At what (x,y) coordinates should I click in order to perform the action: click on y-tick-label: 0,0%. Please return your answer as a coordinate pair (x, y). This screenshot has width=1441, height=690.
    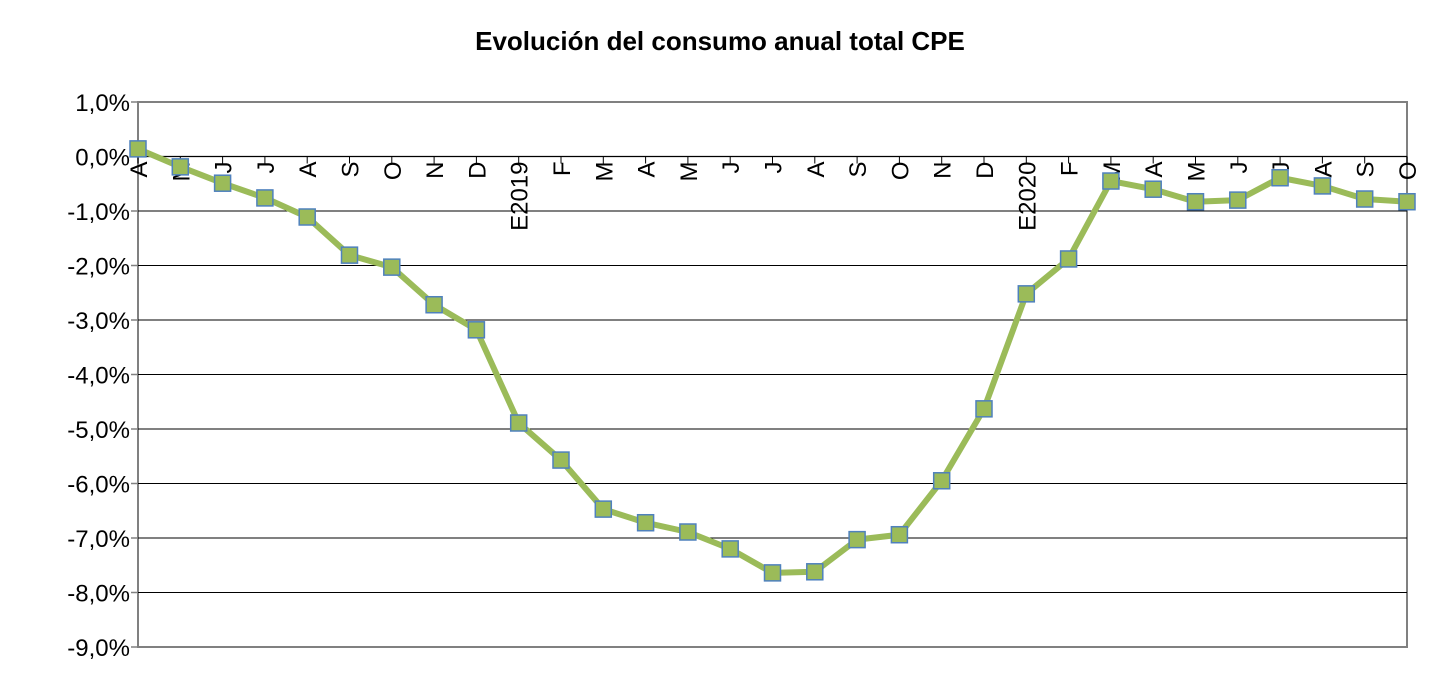
    Looking at the image, I should click on (102, 158).